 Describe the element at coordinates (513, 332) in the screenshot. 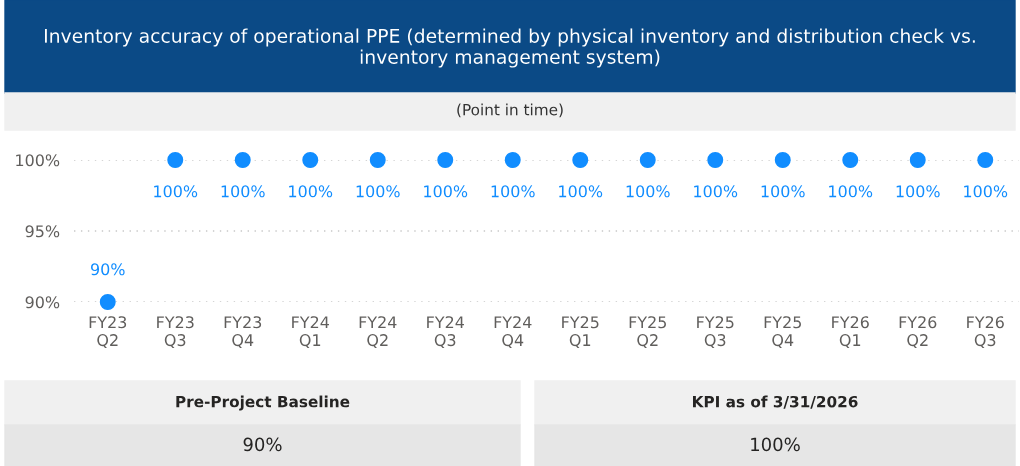

I see `x-tick-label: FY24 Q4` at that location.